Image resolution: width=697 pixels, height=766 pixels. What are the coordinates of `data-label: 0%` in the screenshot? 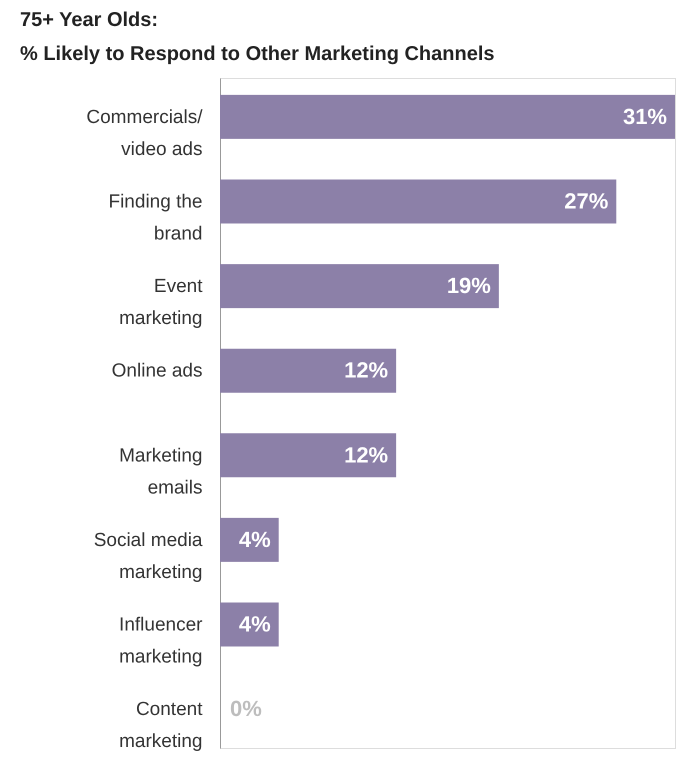 It's located at (246, 709).